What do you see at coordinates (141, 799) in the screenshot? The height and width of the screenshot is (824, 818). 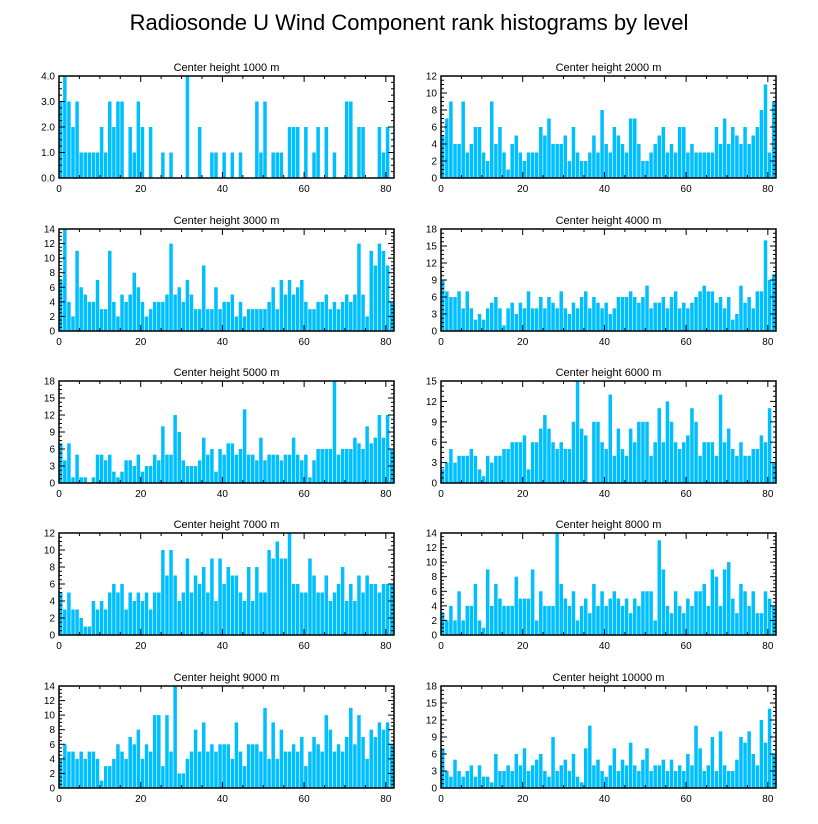 I see `x-tick-label: 20` at bounding box center [141, 799].